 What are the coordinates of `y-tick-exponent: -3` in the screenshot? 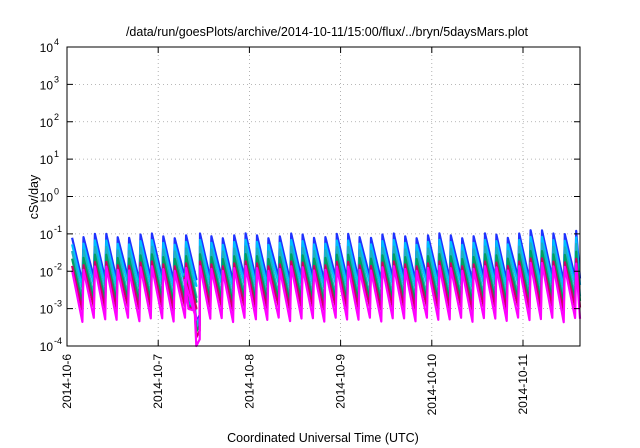 It's located at (58, 304).